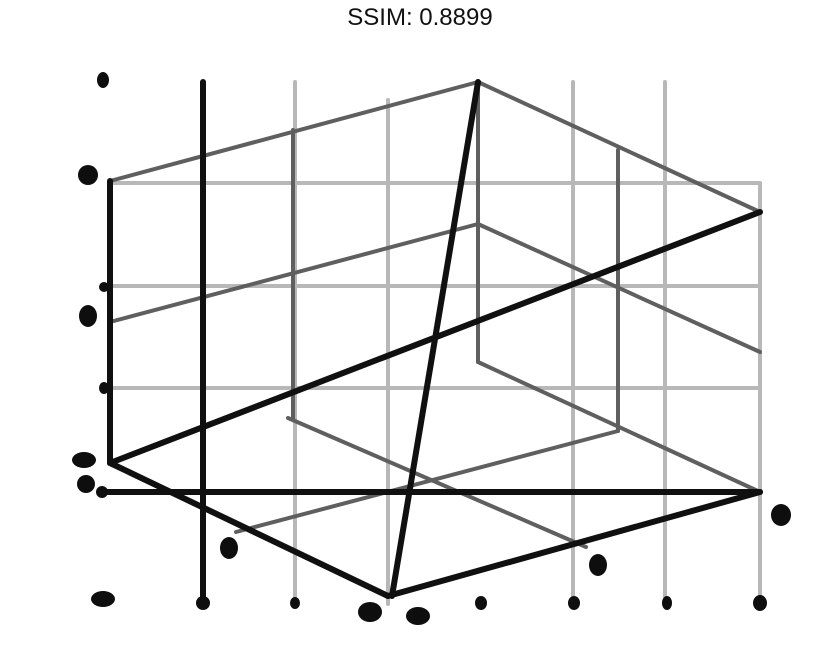 This screenshot has height=664, width=840. What do you see at coordinates (435, 339) in the screenshot?
I see `dark-edge-steep-diagonal` at bounding box center [435, 339].